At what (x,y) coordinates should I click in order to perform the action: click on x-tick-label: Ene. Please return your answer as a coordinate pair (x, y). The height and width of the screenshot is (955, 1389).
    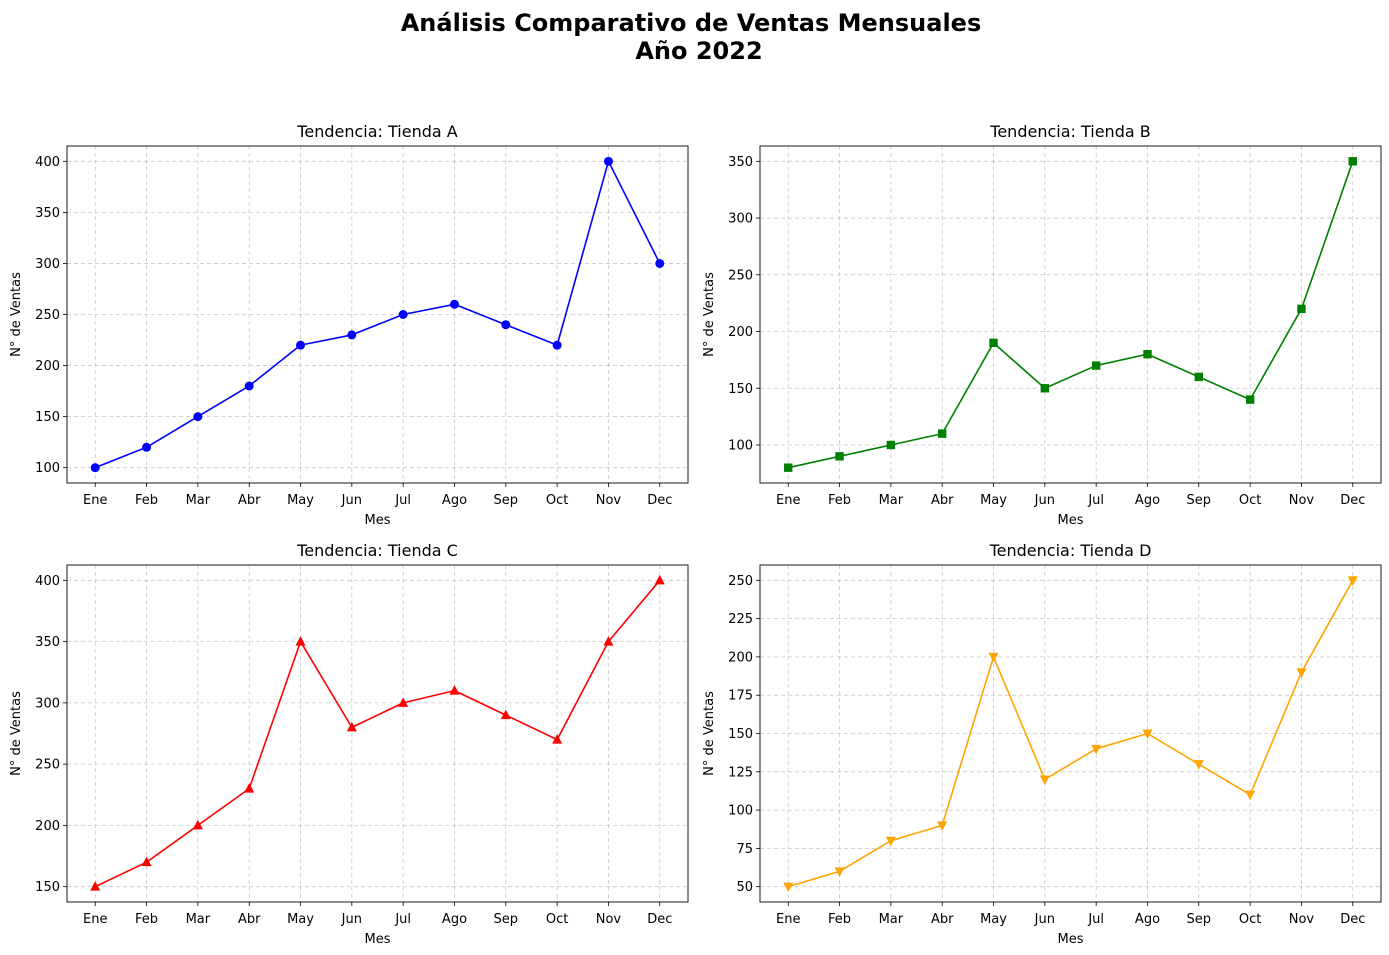
    Looking at the image, I should click on (95, 919).